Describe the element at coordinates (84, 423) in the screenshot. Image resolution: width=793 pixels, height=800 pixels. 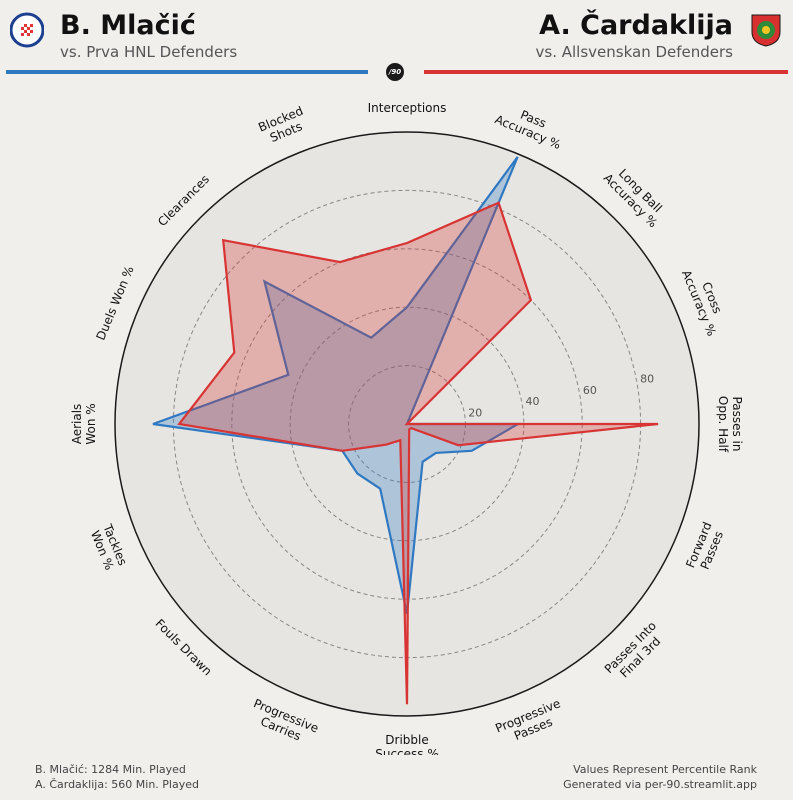
I see `axis-label: AerialsWon %` at that location.